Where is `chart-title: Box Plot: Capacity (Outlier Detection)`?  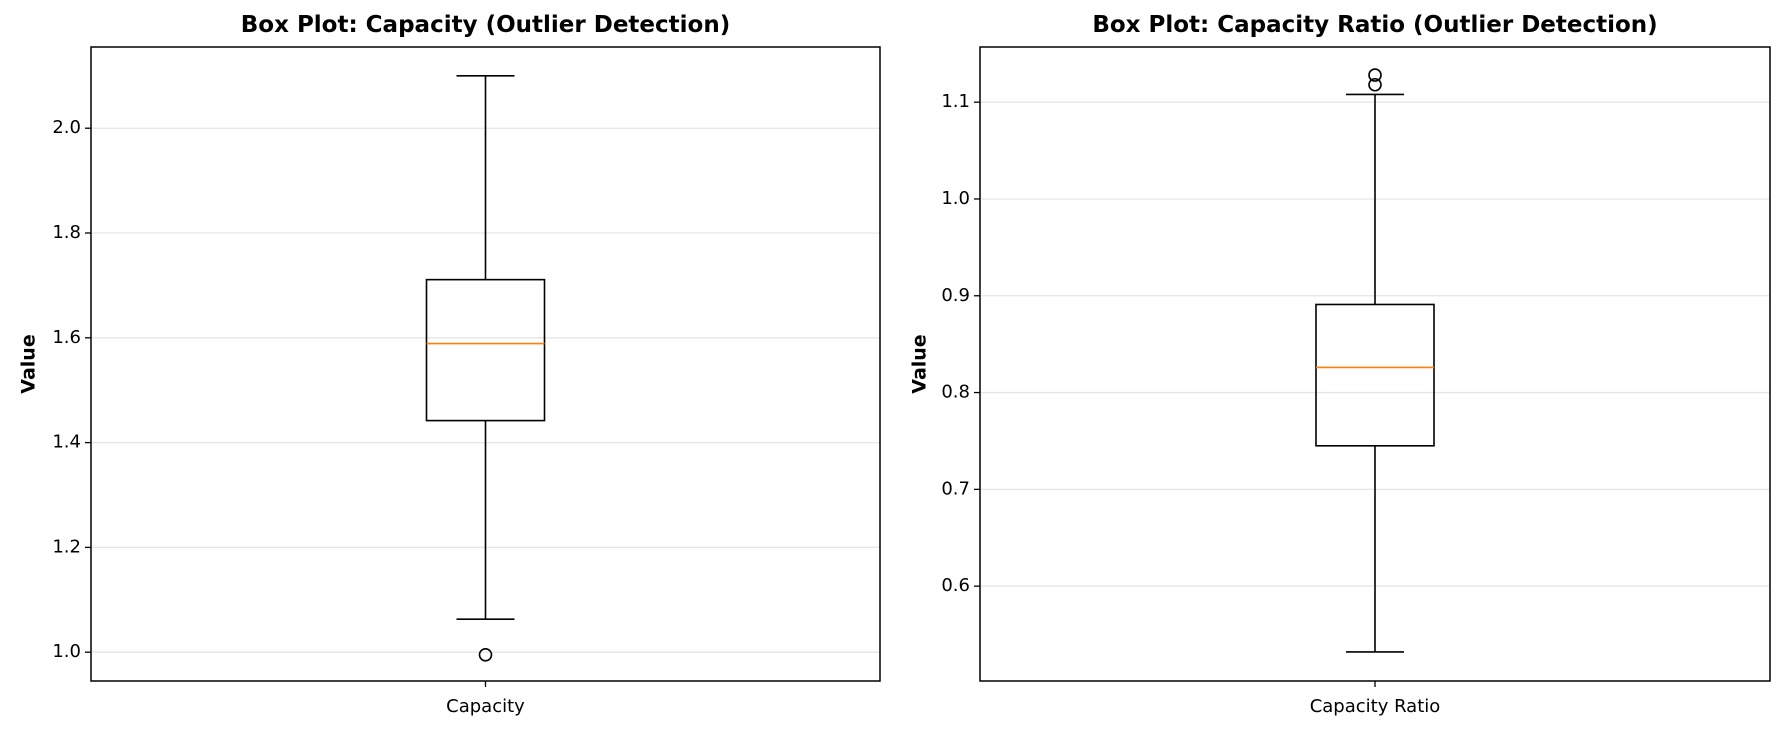 chart-title: Box Plot: Capacity (Outlier Detection) is located at coordinates (485, 25).